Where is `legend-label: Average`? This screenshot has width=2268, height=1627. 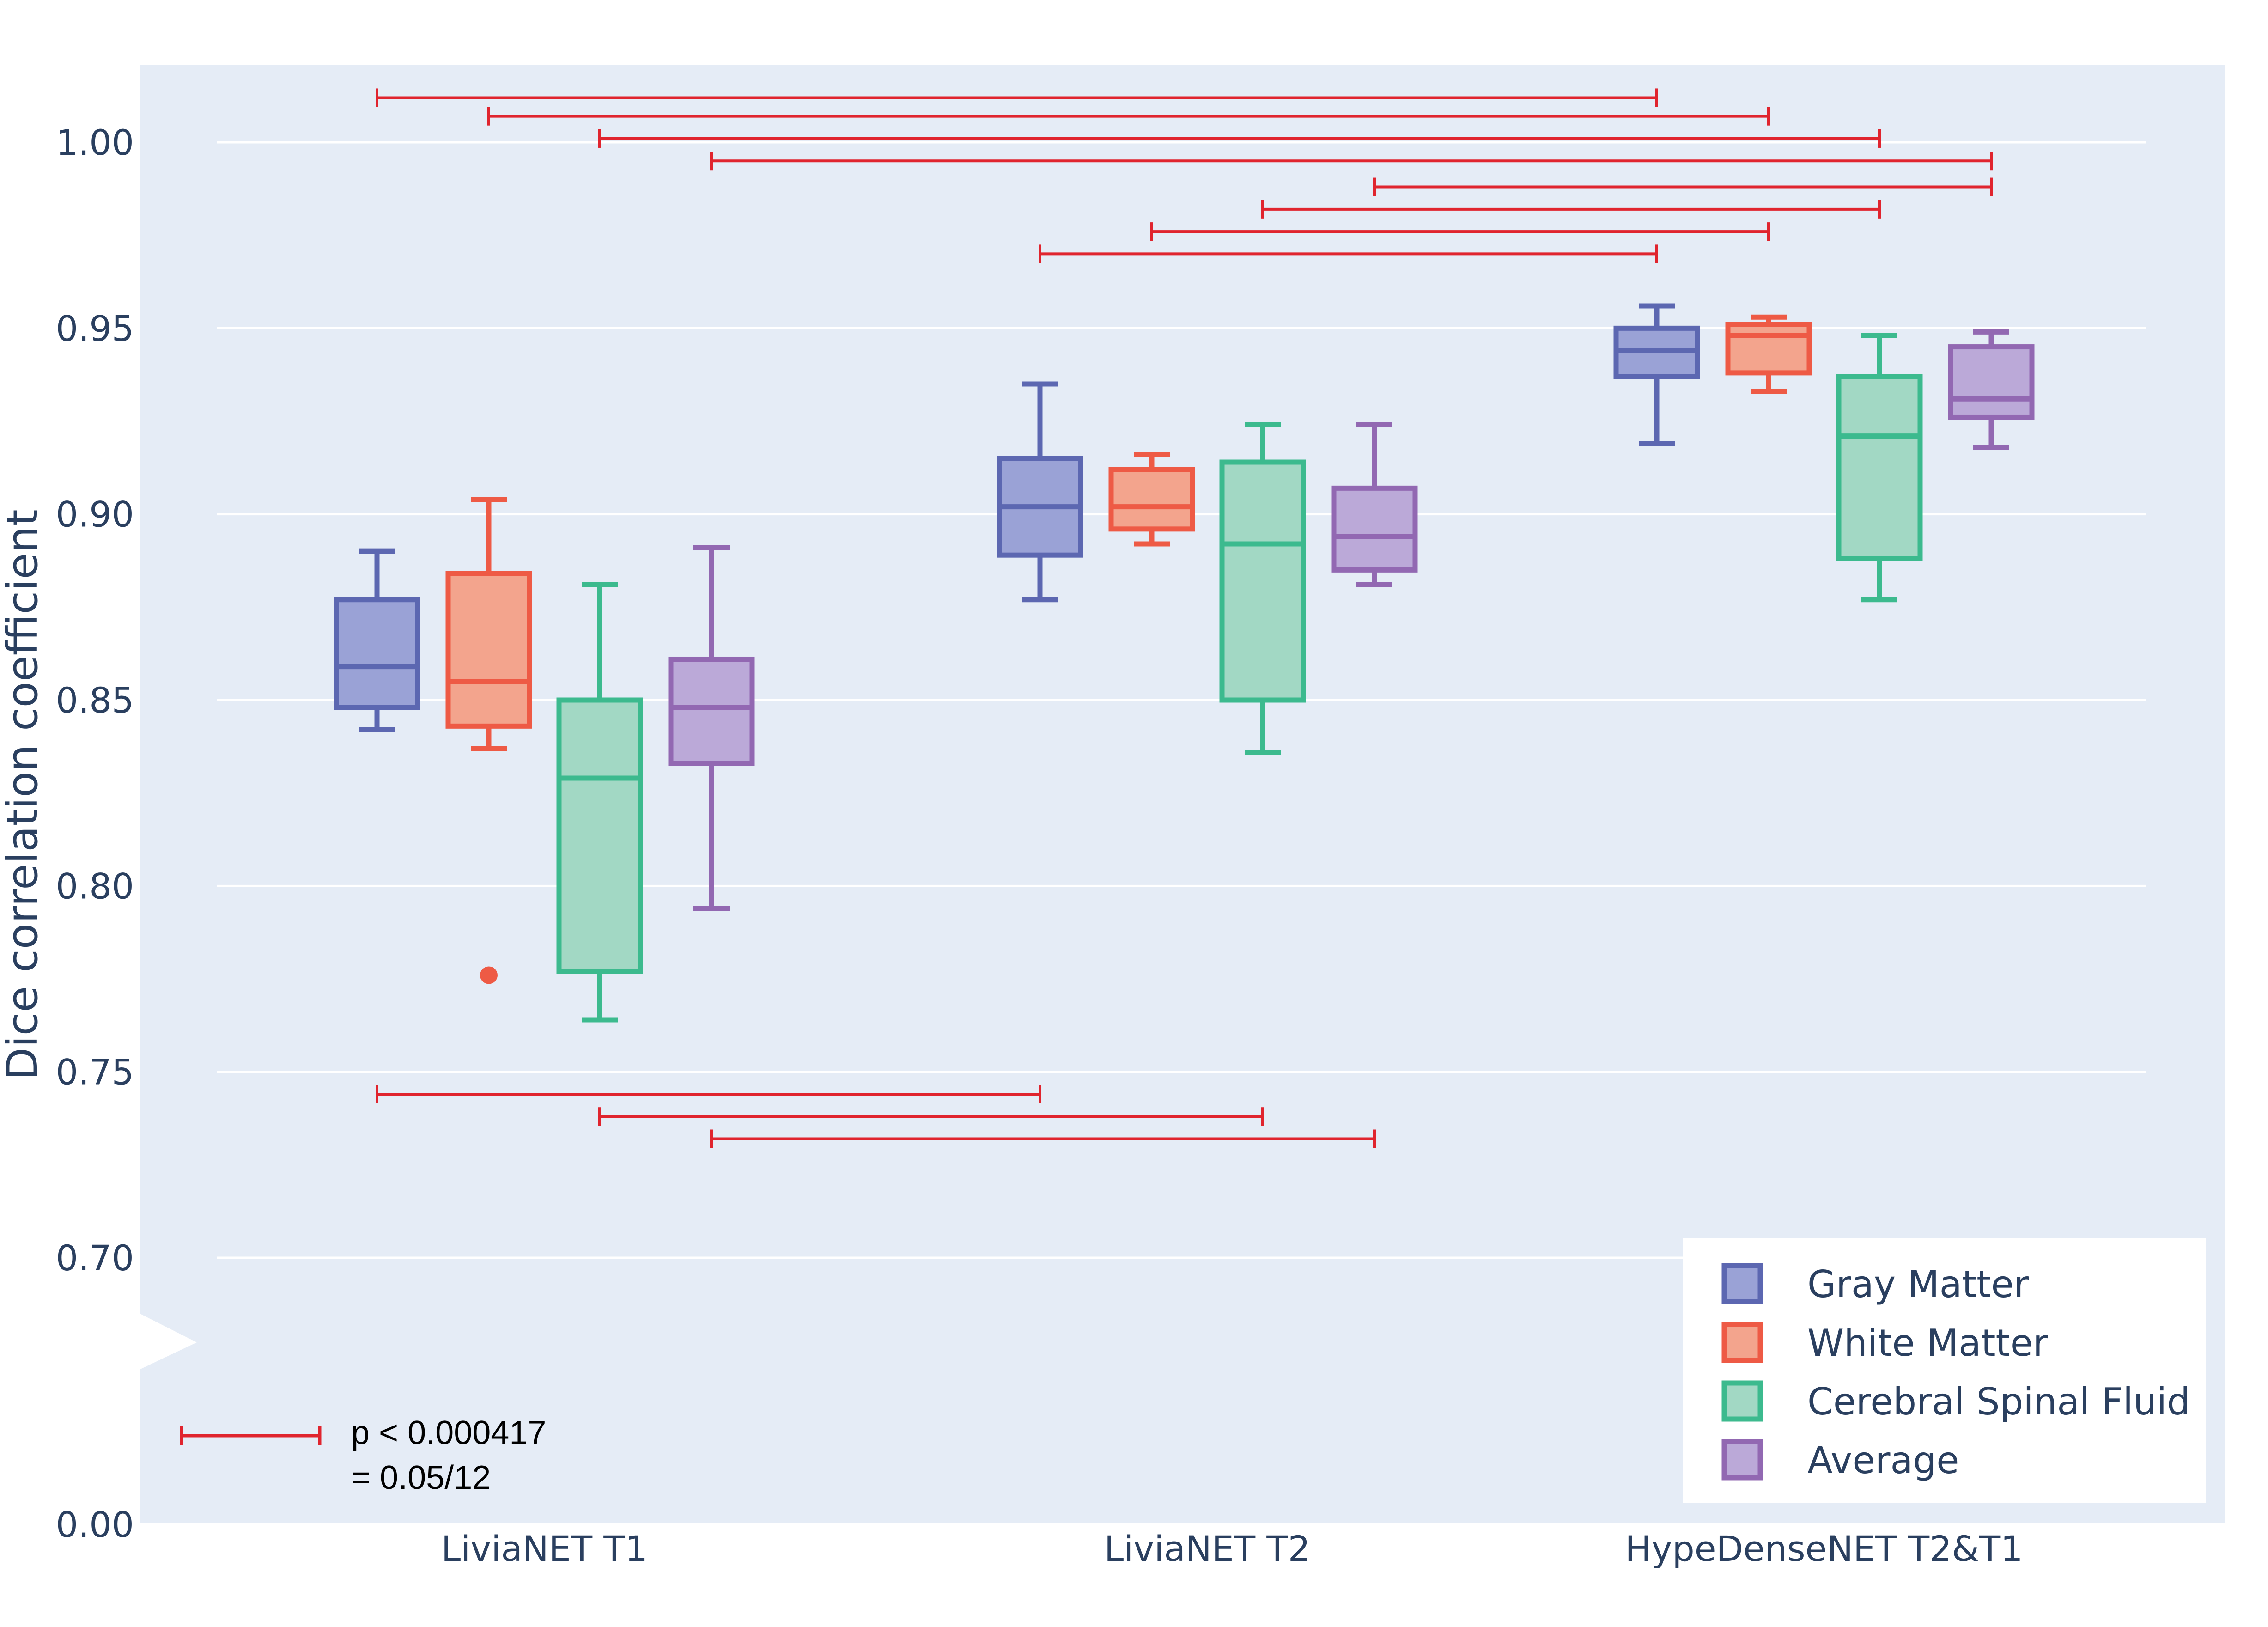
legend-label: Average is located at coordinates (1883, 1461).